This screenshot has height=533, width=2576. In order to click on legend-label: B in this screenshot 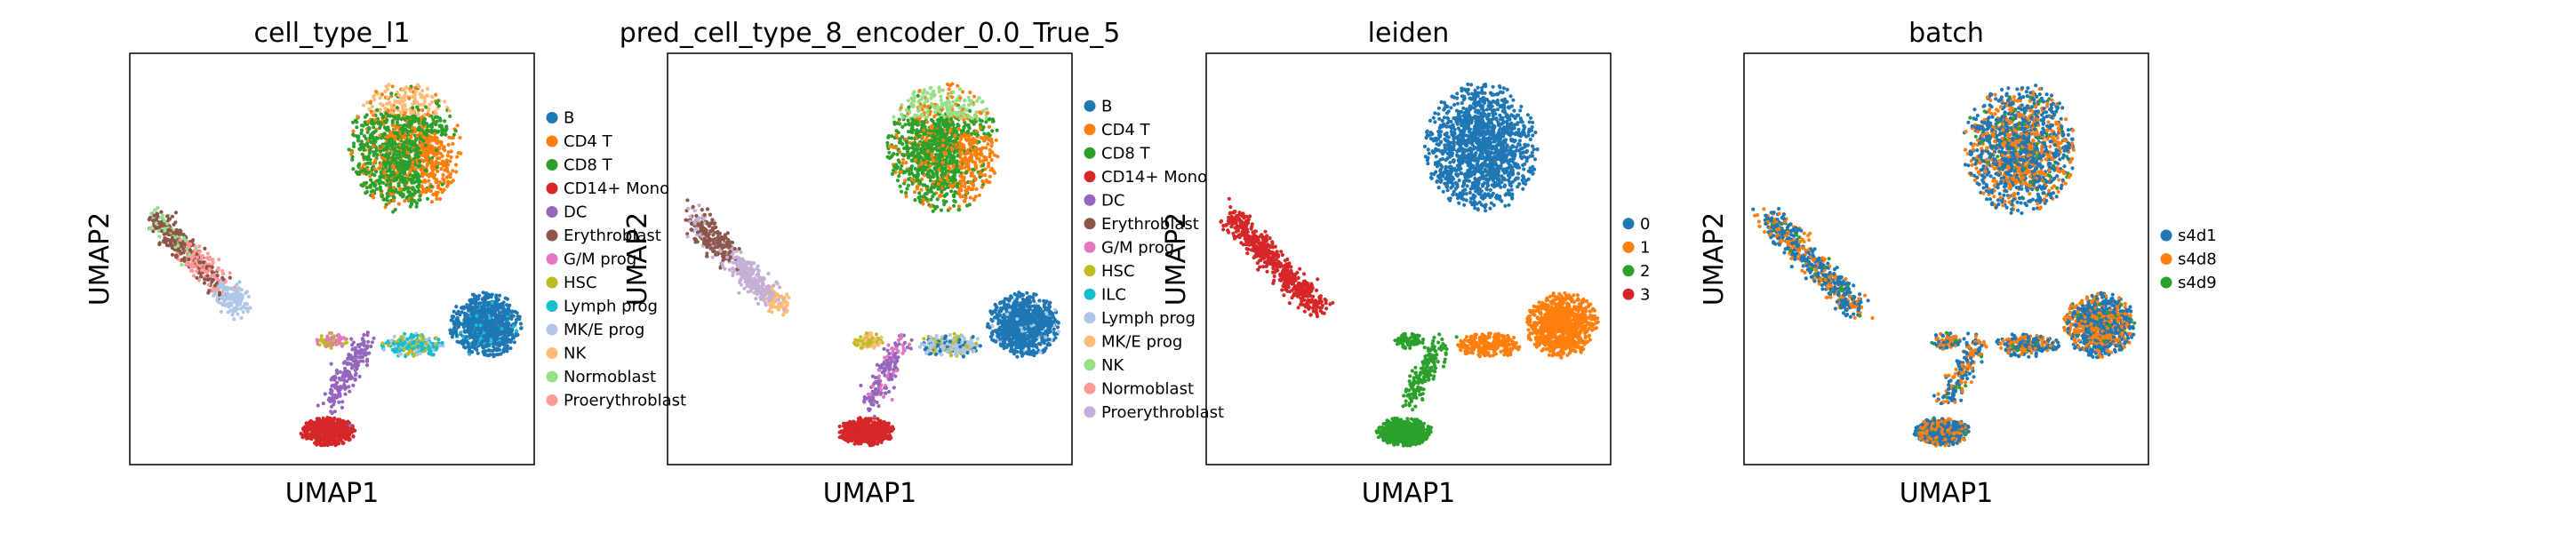, I will do `click(569, 118)`.